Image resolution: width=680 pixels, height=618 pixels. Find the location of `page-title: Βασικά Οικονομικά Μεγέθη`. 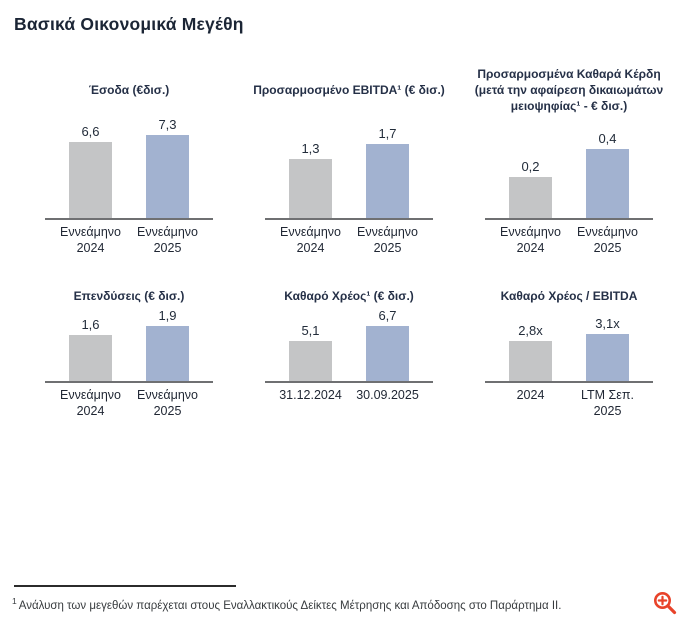

page-title: Βασικά Οικονομικά Μεγέθη is located at coordinates (129, 24).